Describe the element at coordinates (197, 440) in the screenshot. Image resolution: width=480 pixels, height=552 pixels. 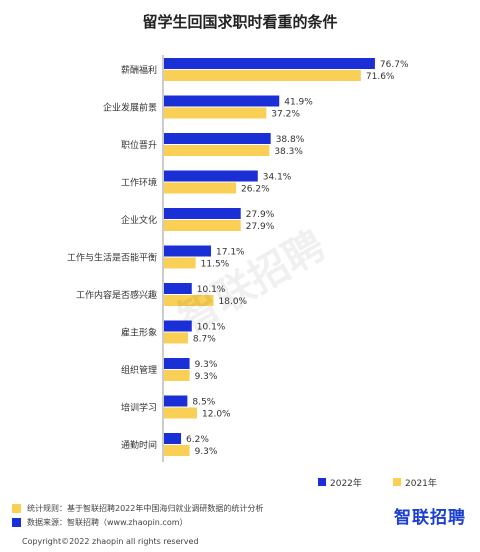
I see `data-label: 6.2%` at that location.